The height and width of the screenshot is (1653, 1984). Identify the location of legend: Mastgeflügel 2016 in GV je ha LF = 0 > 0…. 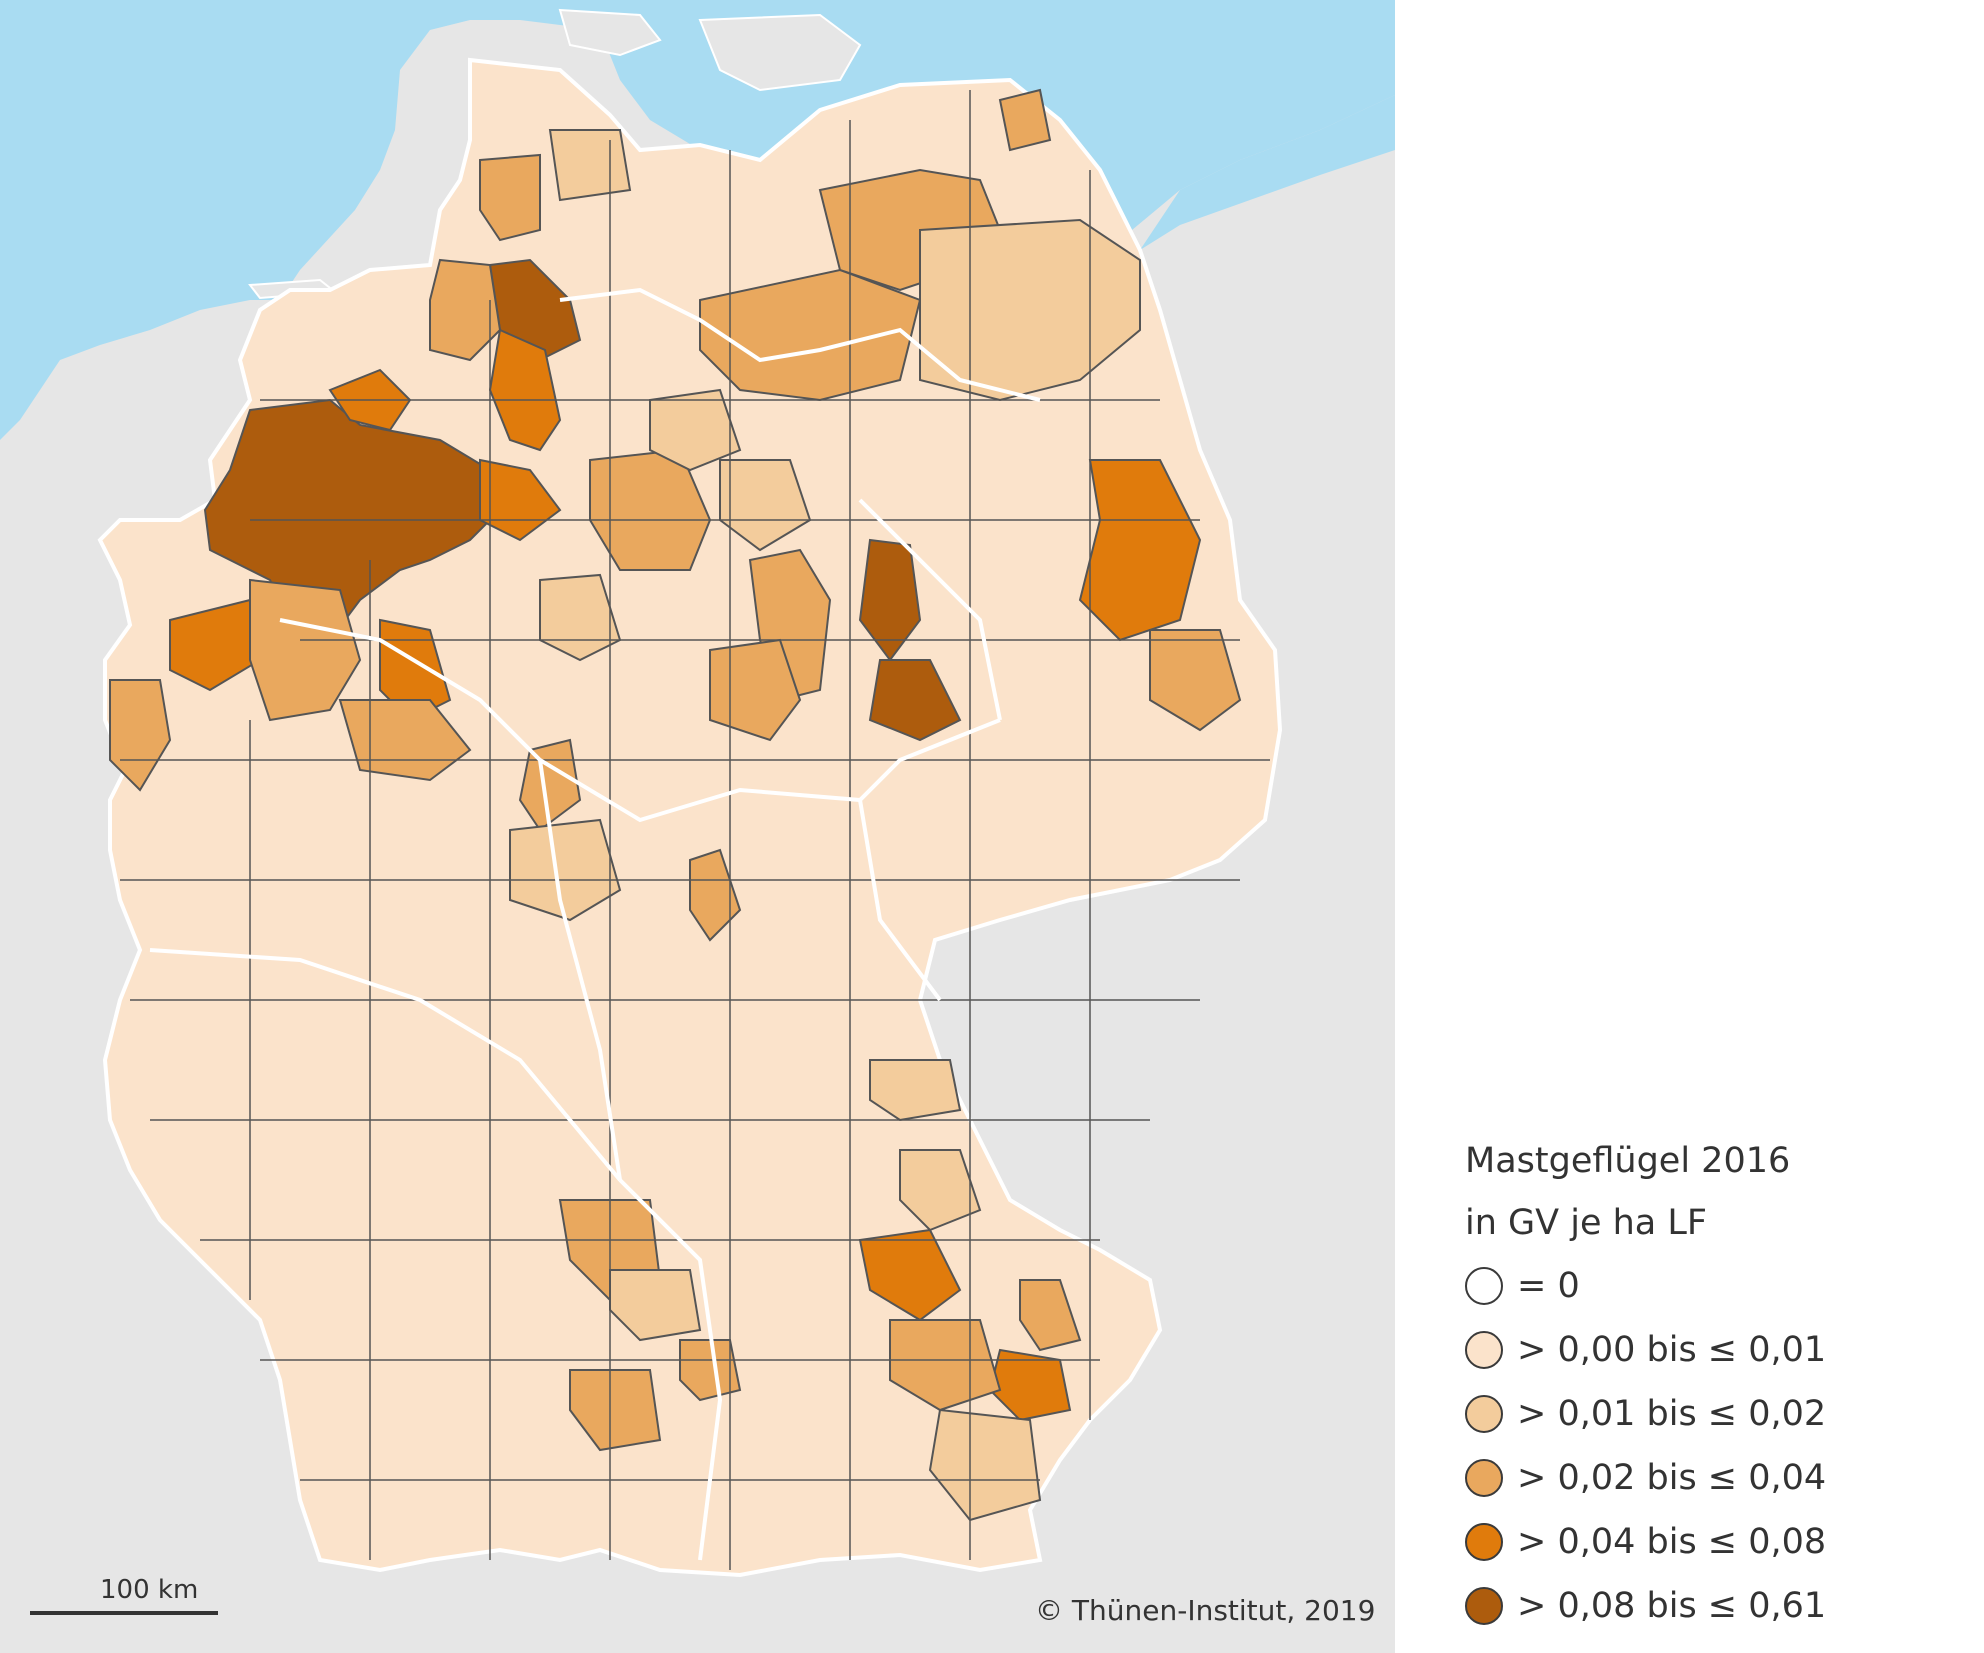
(1705, 1384).